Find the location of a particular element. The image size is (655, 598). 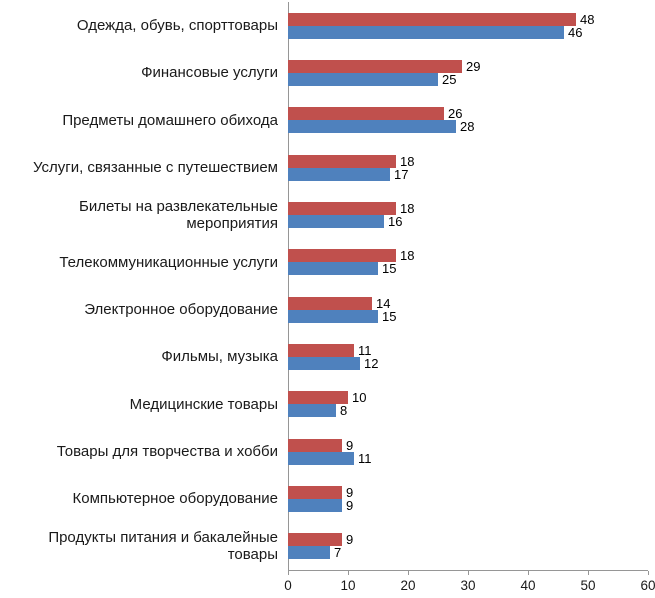

bar-line-red: 48 is located at coordinates (468, 19).